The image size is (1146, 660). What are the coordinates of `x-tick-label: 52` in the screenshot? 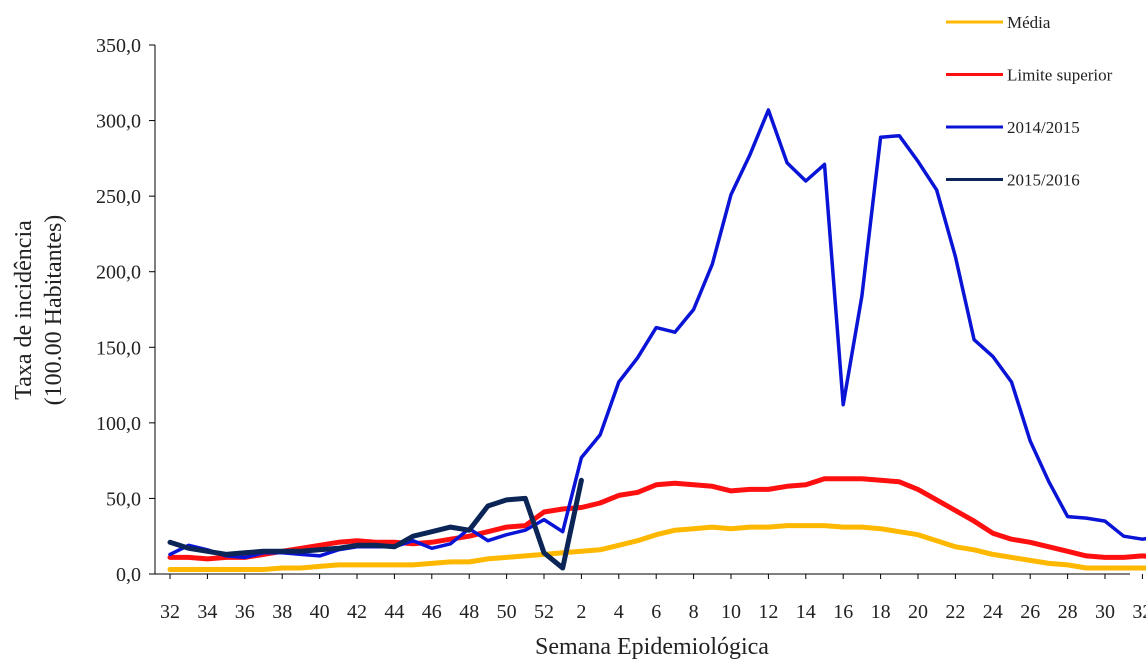 It's located at (544, 612).